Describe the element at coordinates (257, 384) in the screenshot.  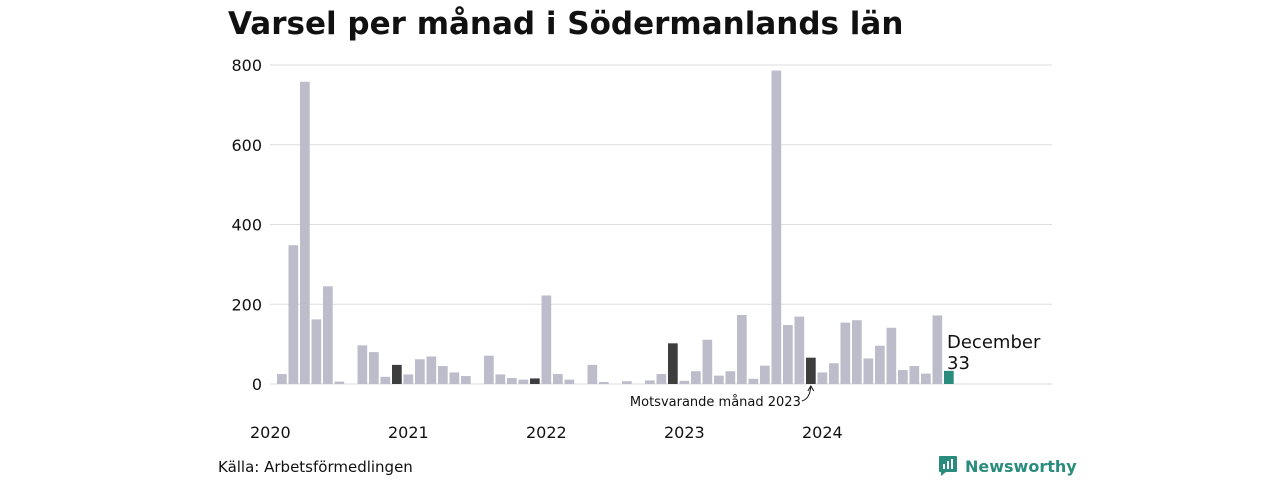
I see `y-tick-label: 0` at that location.